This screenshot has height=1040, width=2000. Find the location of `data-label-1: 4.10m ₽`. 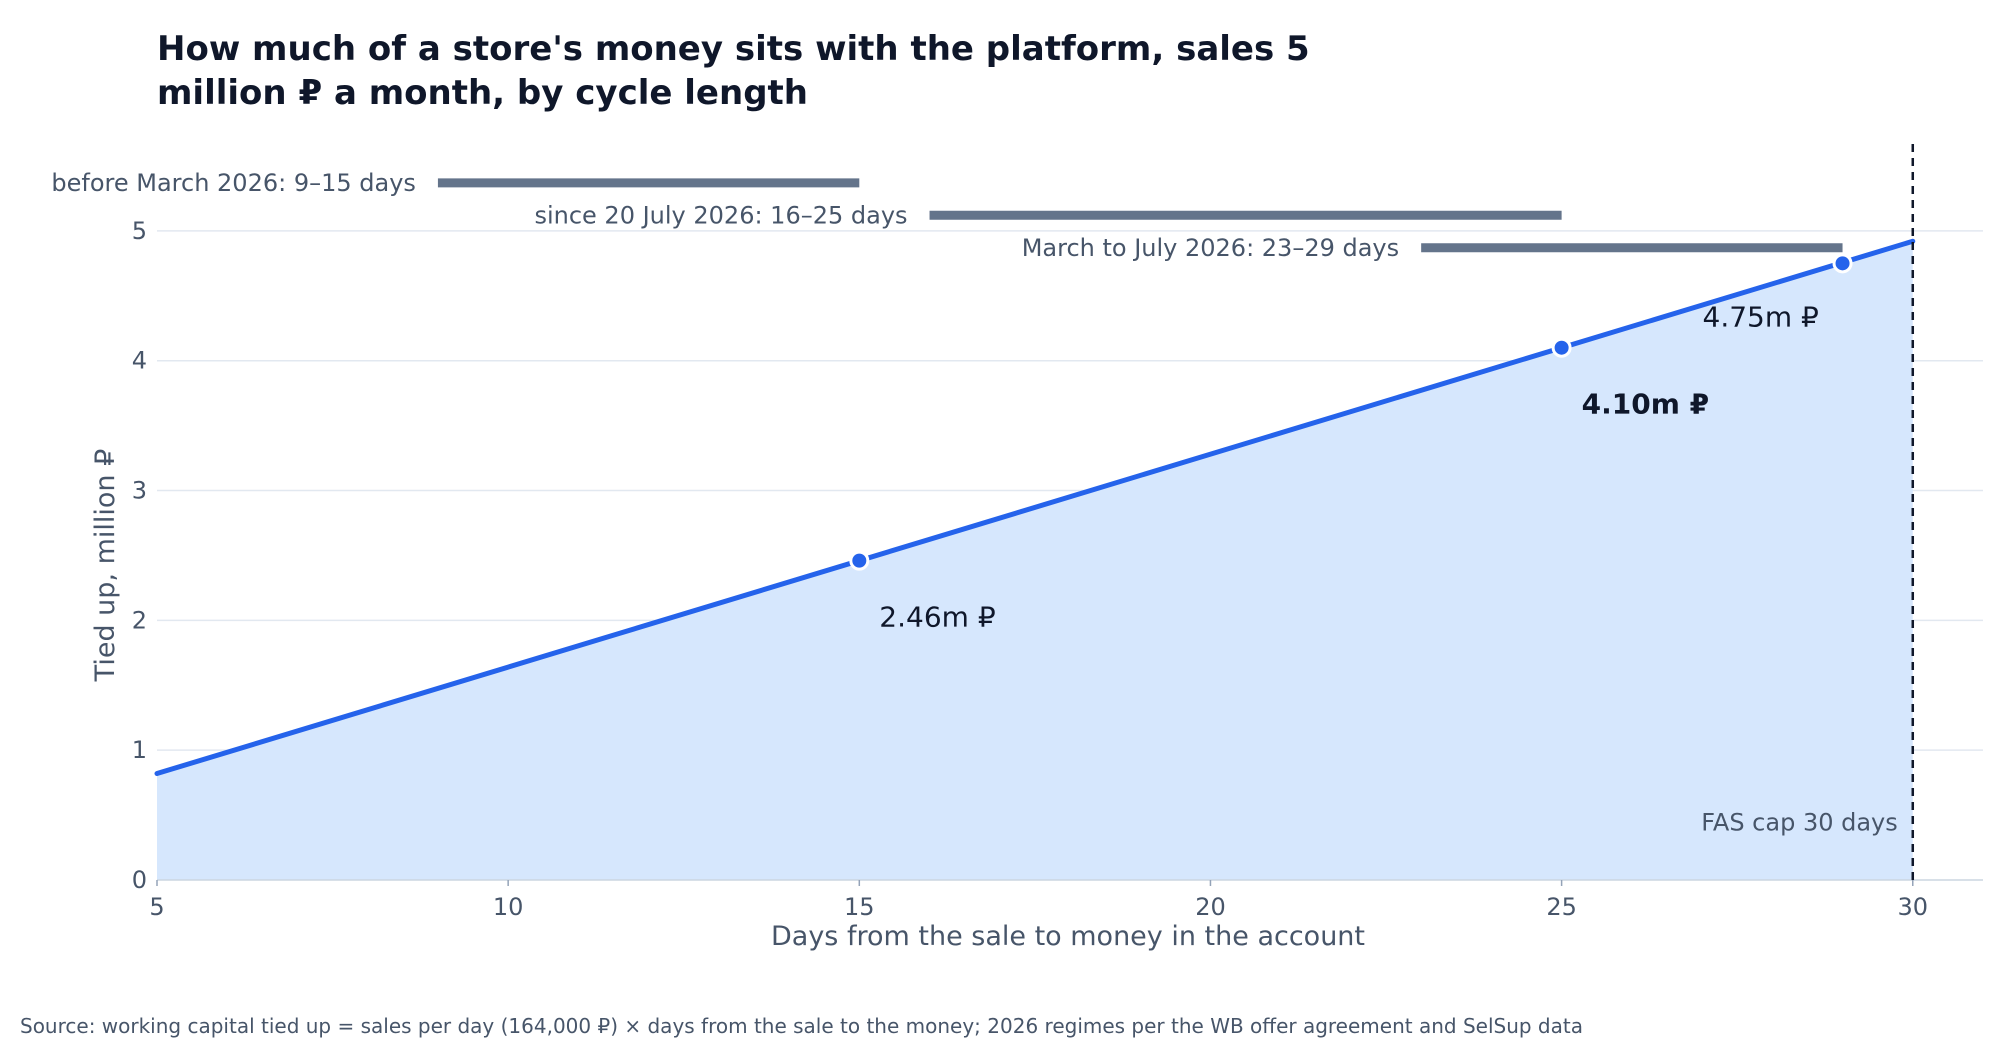

data-label-1: 4.10m ₽ is located at coordinates (1646, 404).